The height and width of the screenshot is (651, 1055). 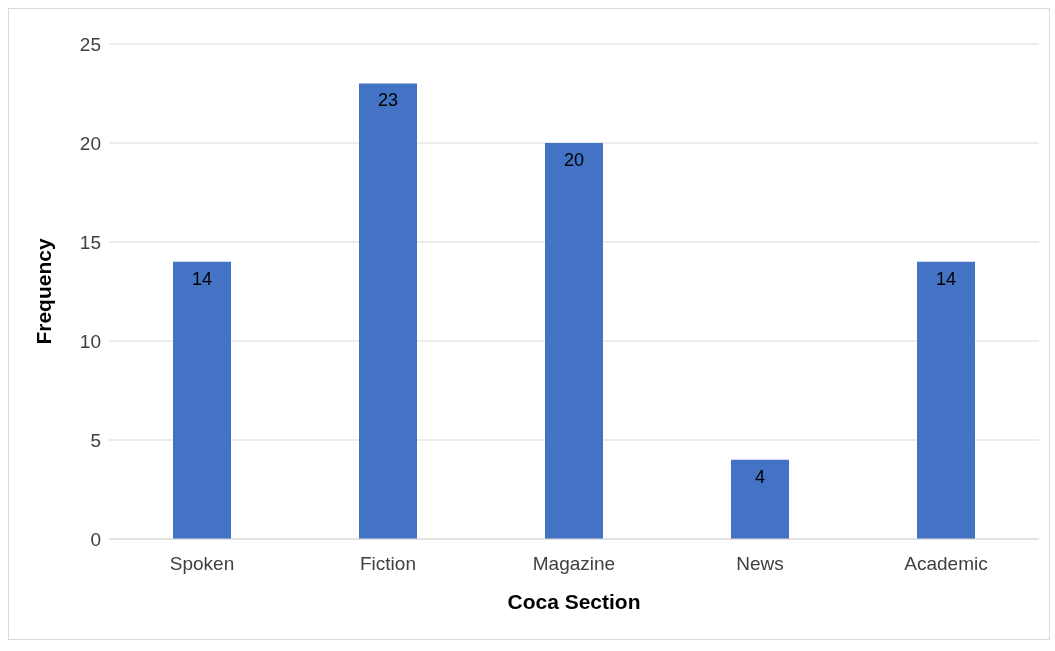 What do you see at coordinates (760, 564) in the screenshot?
I see `x-tick-label: News` at bounding box center [760, 564].